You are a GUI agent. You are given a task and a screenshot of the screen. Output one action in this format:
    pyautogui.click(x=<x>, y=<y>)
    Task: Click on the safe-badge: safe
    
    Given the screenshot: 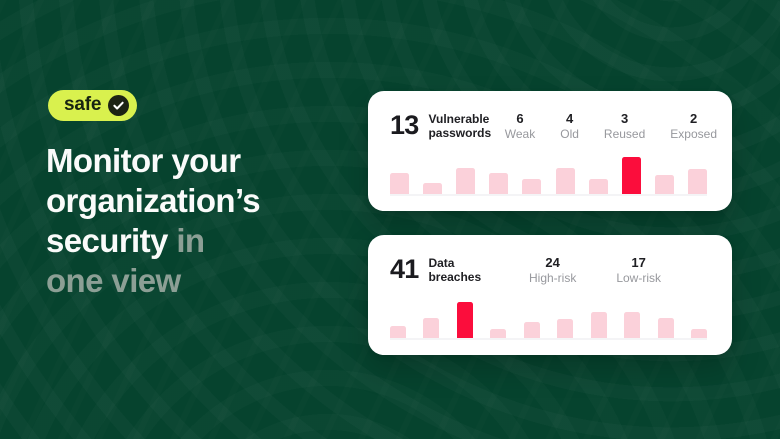 What is the action you would take?
    pyautogui.click(x=93, y=105)
    